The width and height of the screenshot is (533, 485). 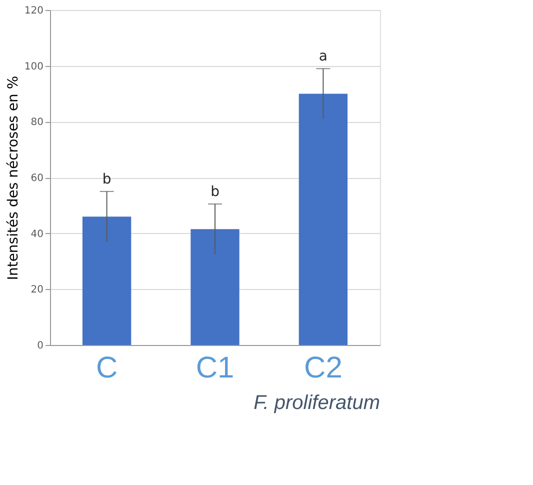 I want to click on x-tick-label: C2, so click(x=323, y=368).